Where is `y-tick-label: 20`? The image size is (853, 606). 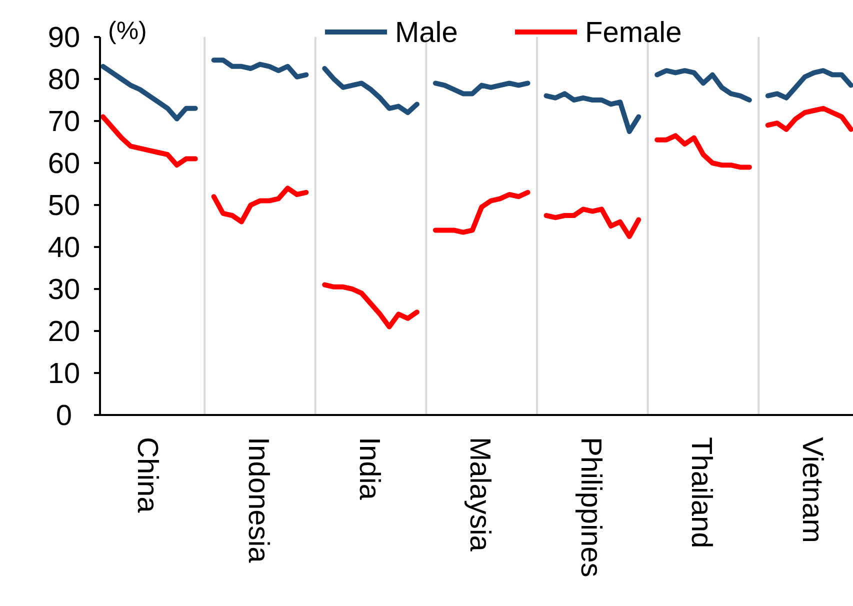 y-tick-label: 20 is located at coordinates (64, 332).